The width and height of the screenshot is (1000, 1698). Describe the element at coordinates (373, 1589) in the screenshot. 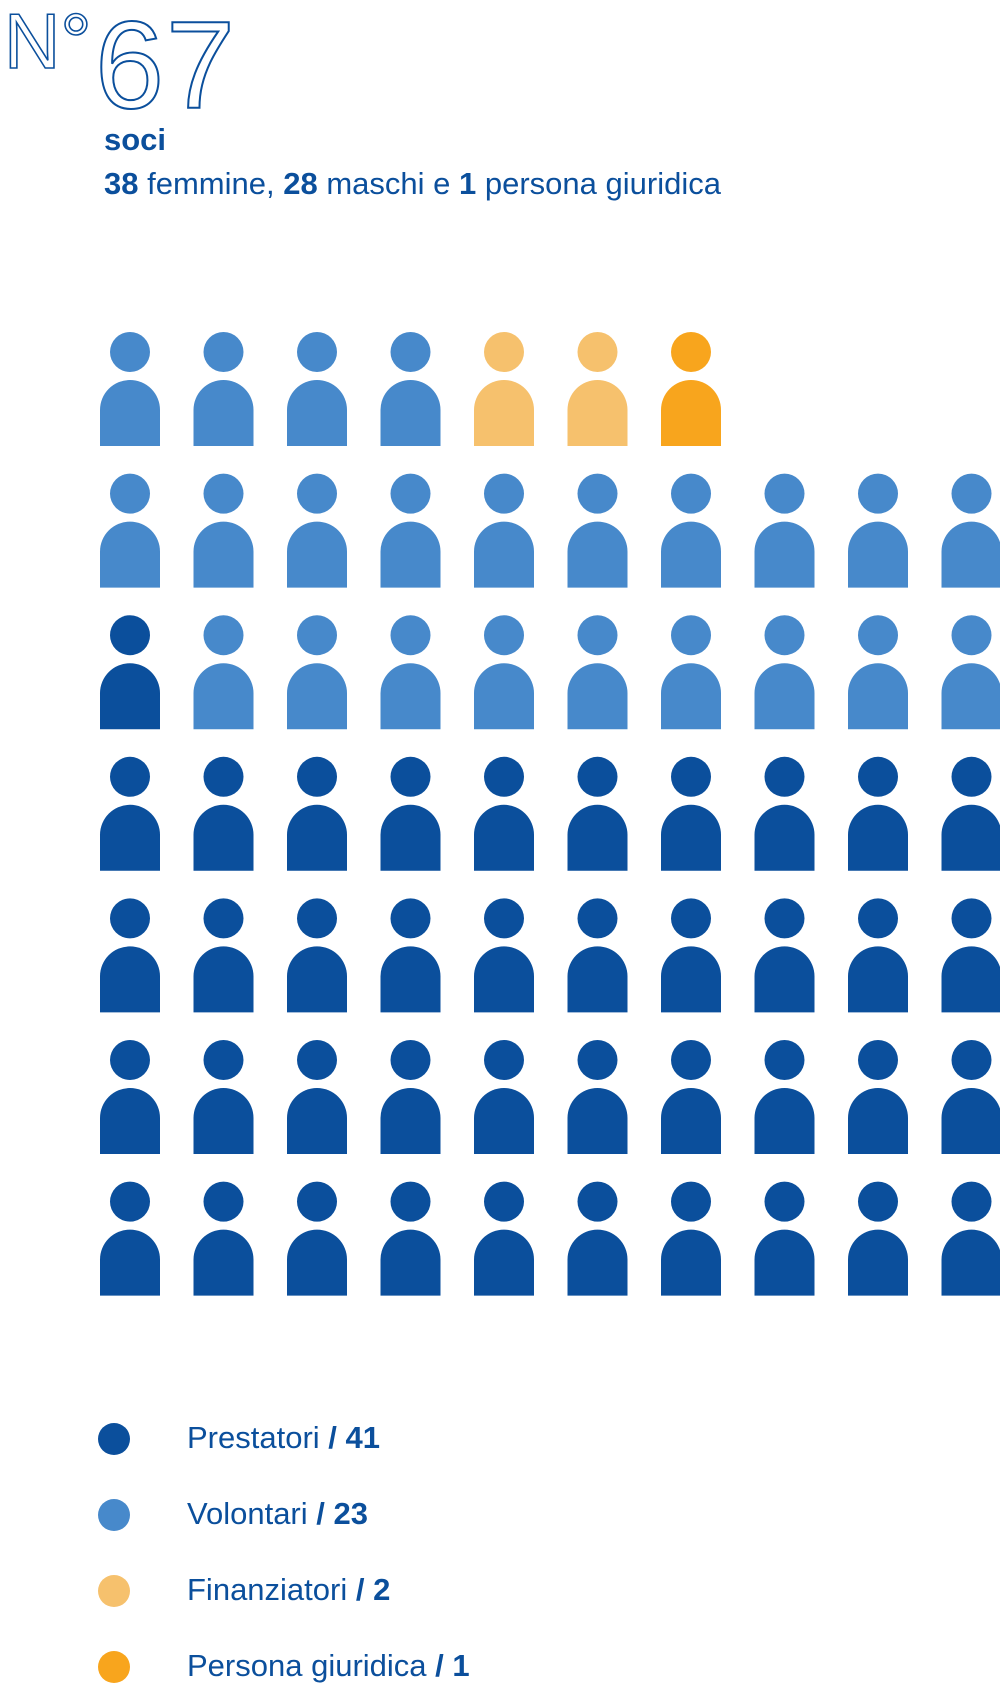

I see `legend-value: / 2` at that location.